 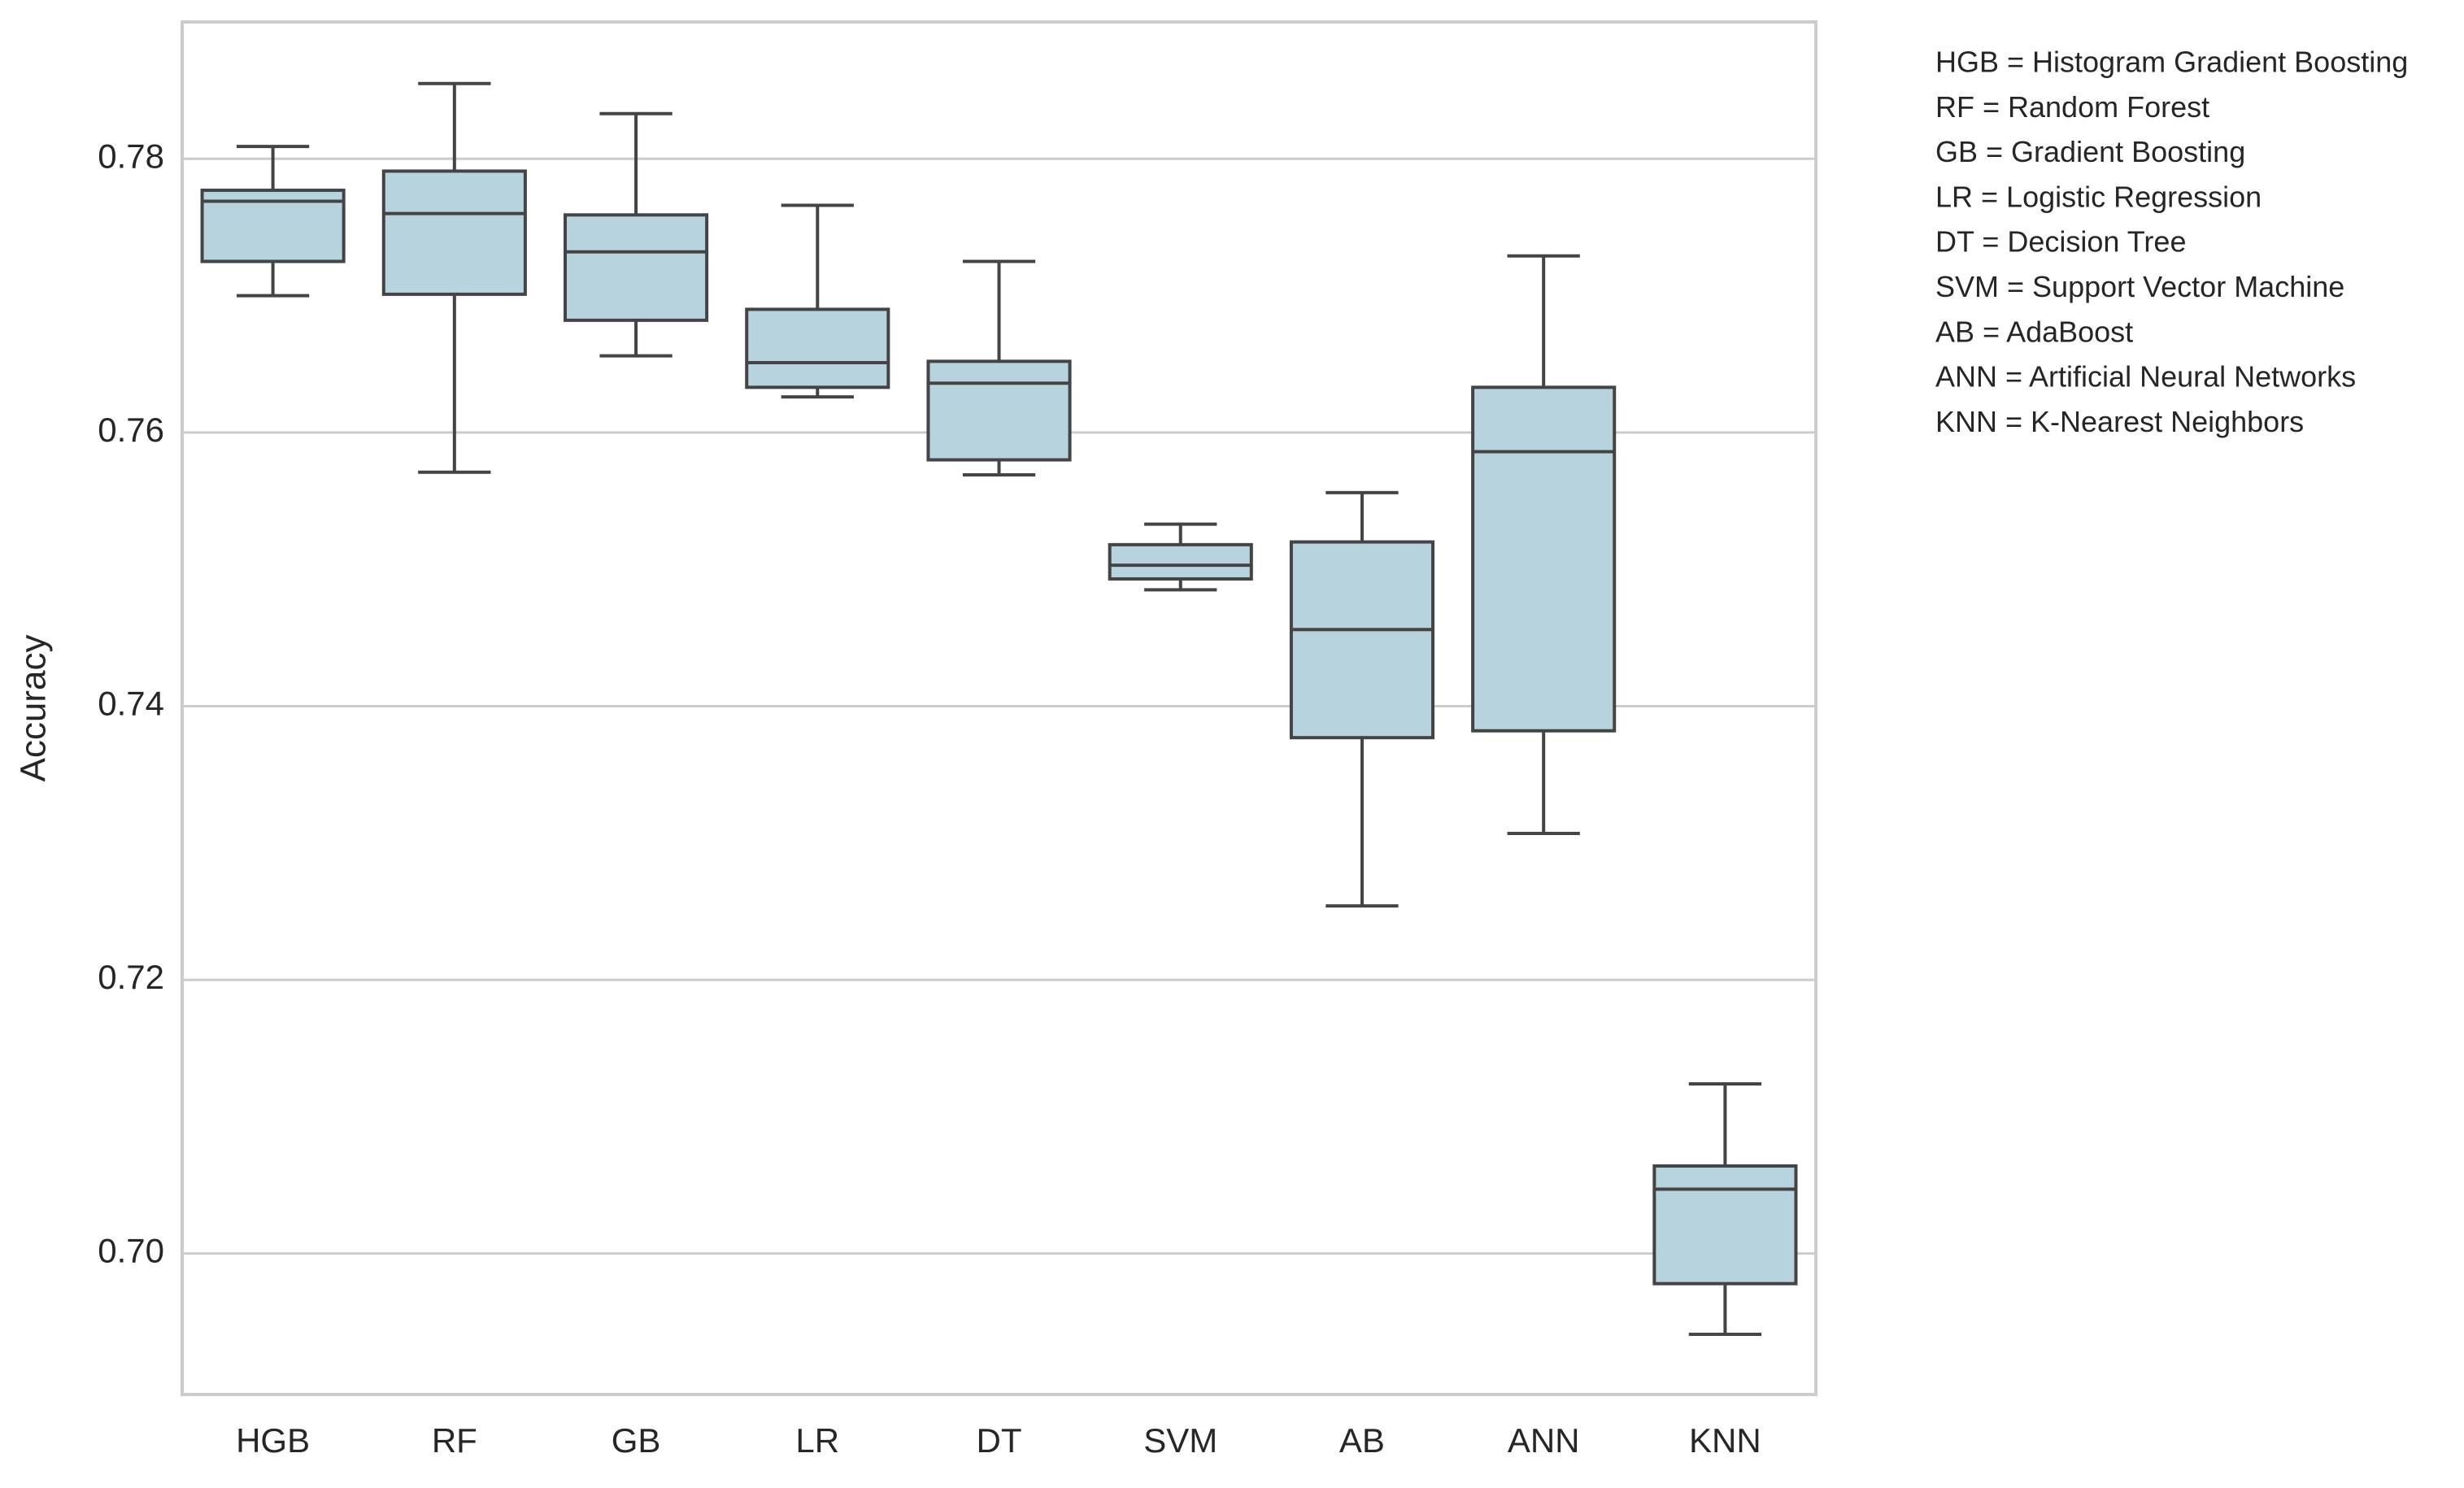 I want to click on legend-note: DT = Decision Tree, so click(x=2060, y=242).